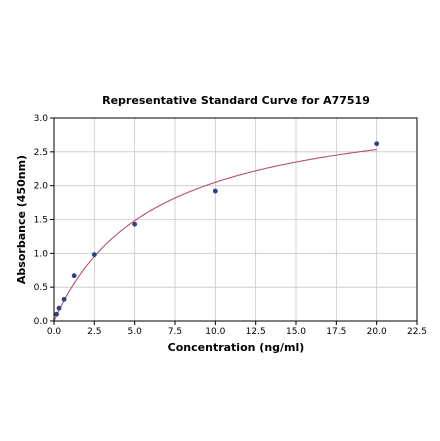 The height and width of the screenshot is (441, 440). What do you see at coordinates (54, 332) in the screenshot?
I see `x-tick-label: 0.0` at bounding box center [54, 332].